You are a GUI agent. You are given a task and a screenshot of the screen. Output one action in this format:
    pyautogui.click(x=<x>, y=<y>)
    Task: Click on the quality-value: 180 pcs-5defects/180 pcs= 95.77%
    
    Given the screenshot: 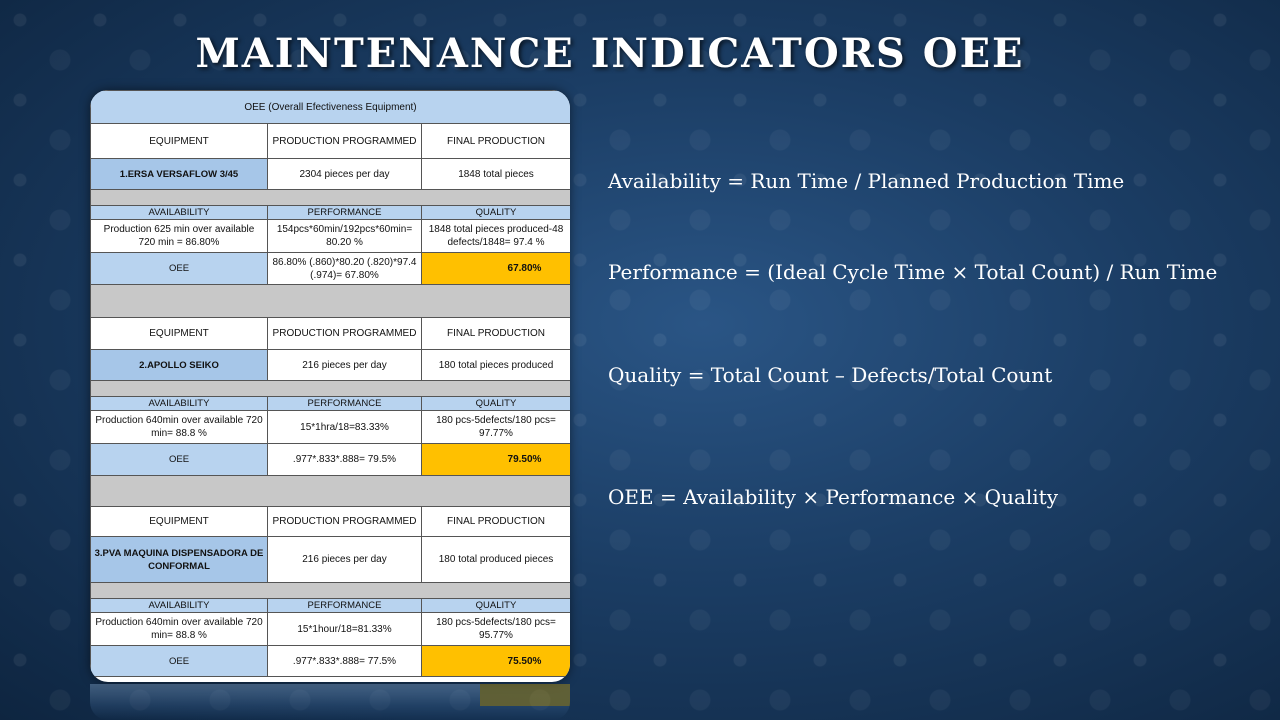 What is the action you would take?
    pyautogui.click(x=495, y=629)
    